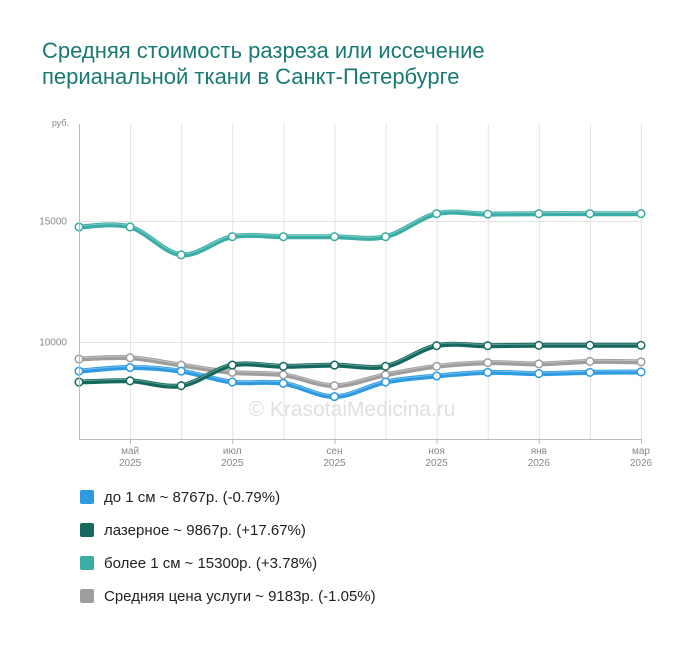 The image size is (700, 651). I want to click on x-tick-month: ноя, so click(436, 451).